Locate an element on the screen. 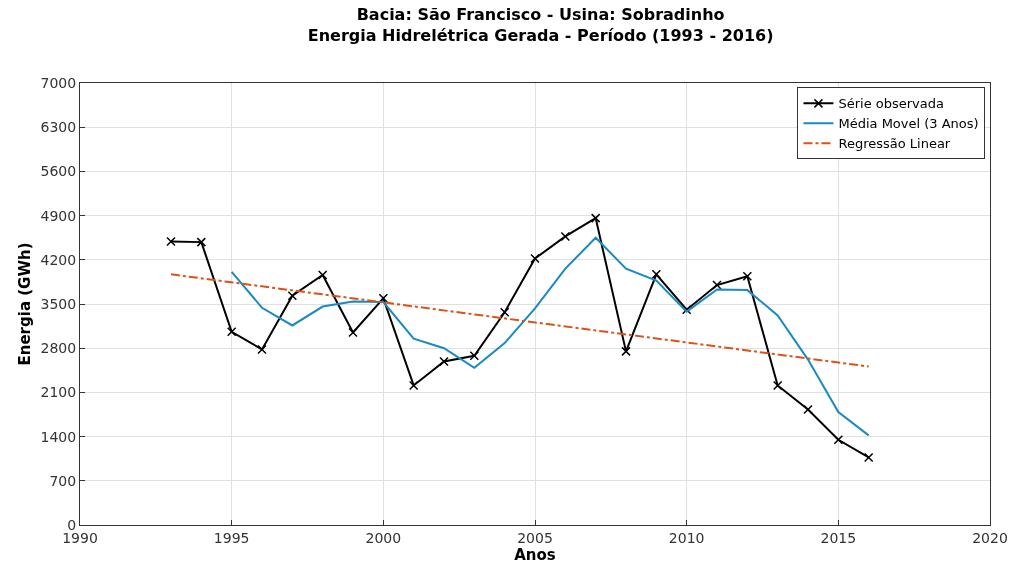  y-tick-label: 4900 is located at coordinates (58, 215).